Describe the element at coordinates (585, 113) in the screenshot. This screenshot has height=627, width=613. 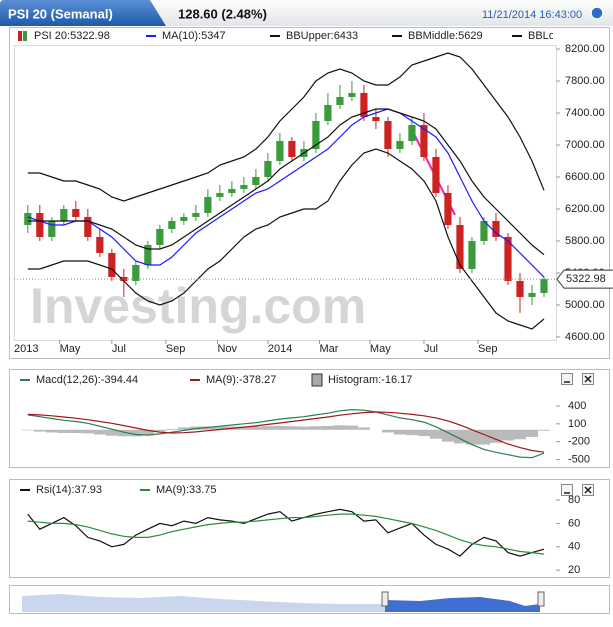
I see `y-tick-label: 7400.00` at that location.